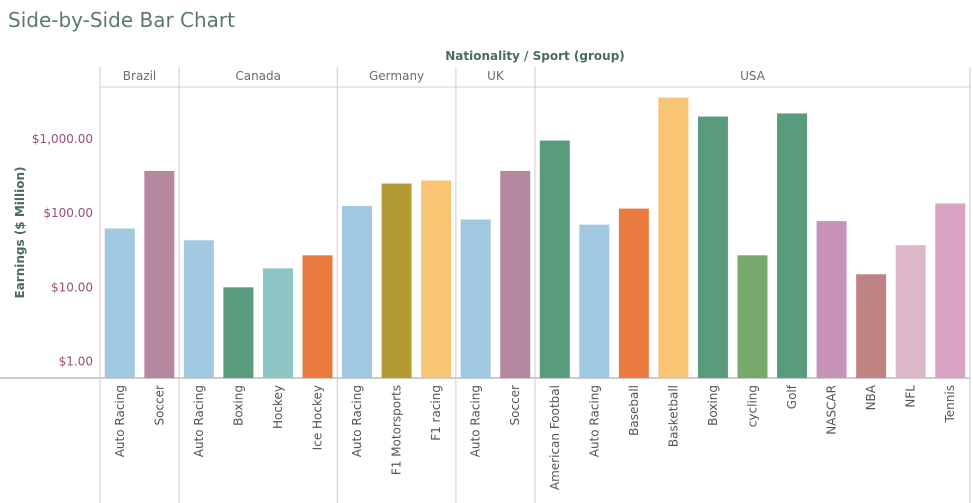  I want to click on x-tick-label: NBA, so click(871, 397).